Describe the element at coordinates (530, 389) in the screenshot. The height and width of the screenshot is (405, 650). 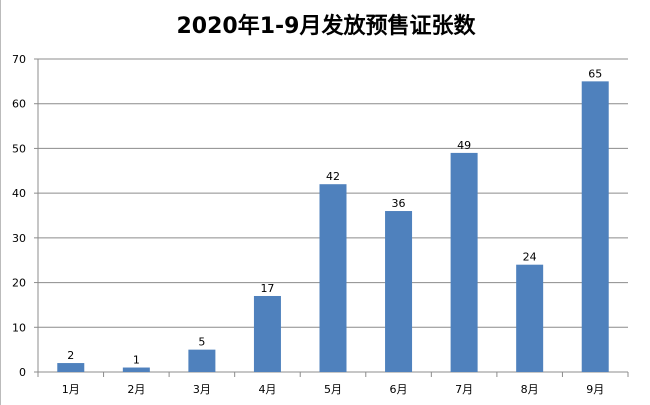
I see `x-tick-label: 8月` at that location.